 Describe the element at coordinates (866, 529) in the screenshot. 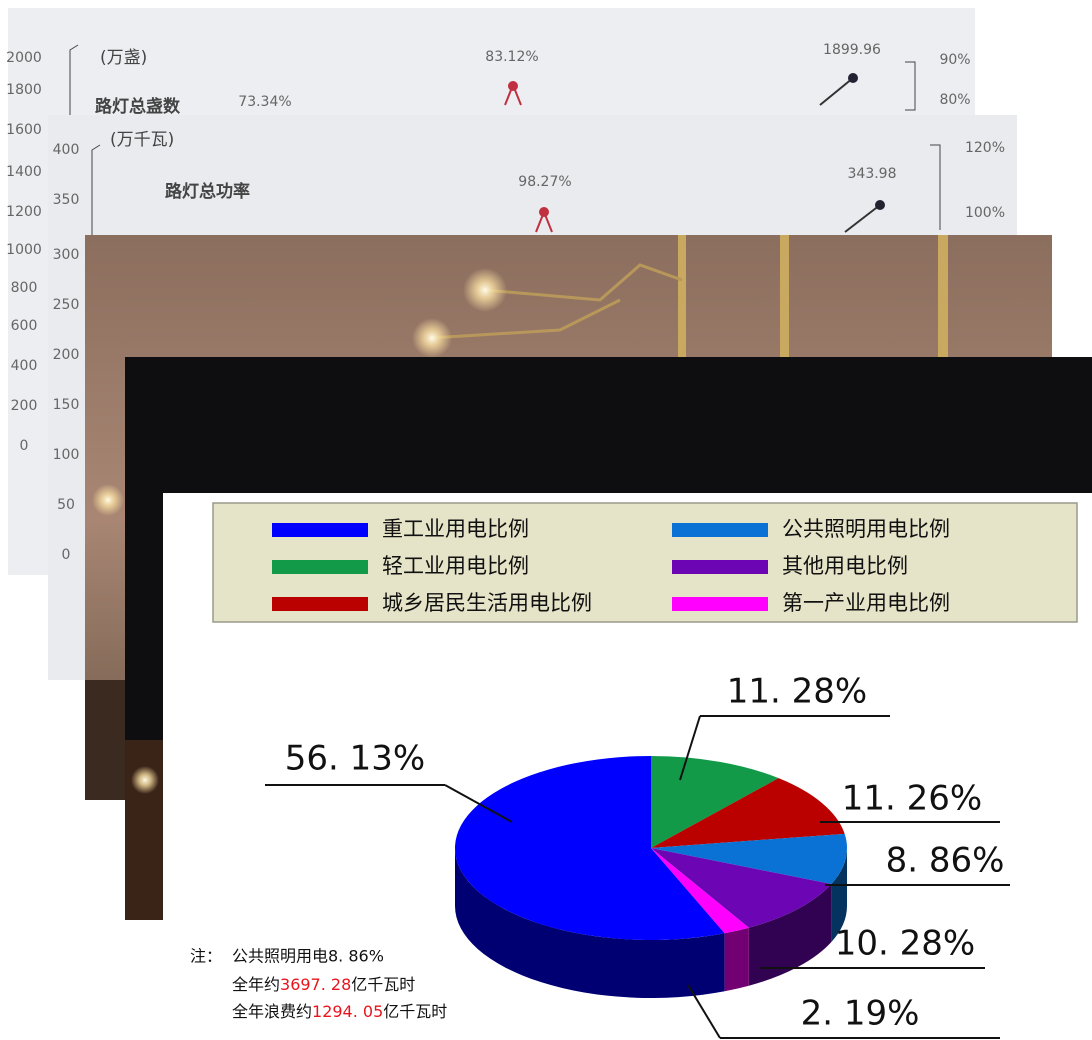

I see `legend-label: 公共照明用电比例` at that location.